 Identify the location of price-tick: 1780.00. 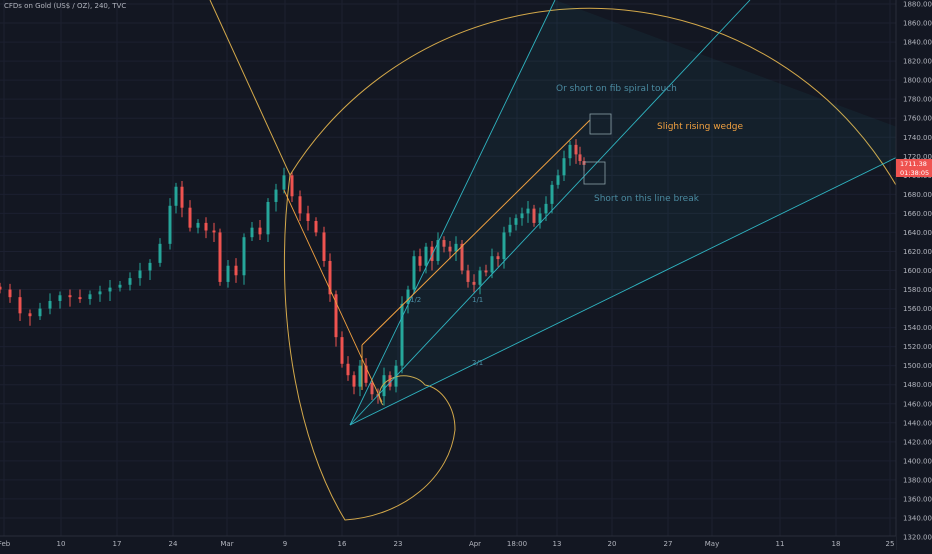
(917, 100).